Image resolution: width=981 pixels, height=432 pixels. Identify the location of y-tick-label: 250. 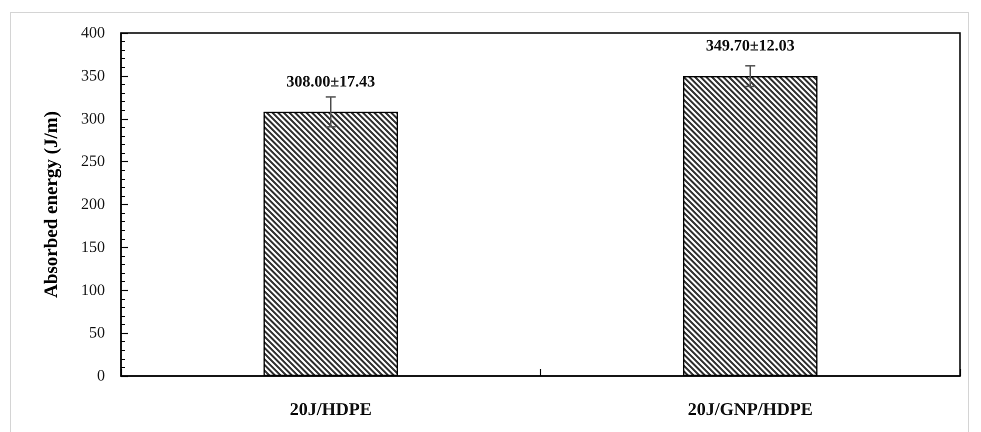
(93, 161).